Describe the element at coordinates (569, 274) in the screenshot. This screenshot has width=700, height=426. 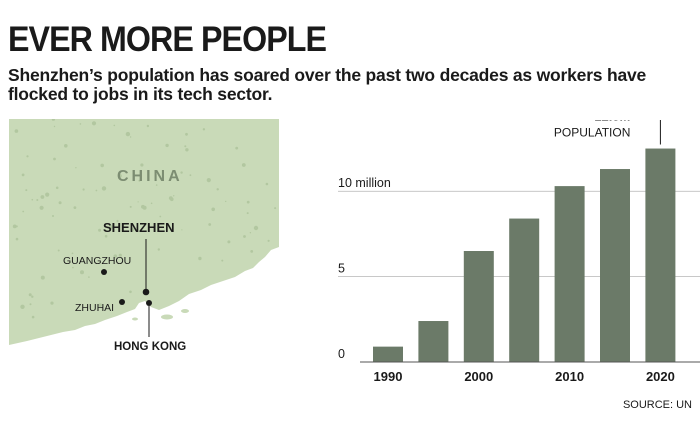
I see `bar-2010` at that location.